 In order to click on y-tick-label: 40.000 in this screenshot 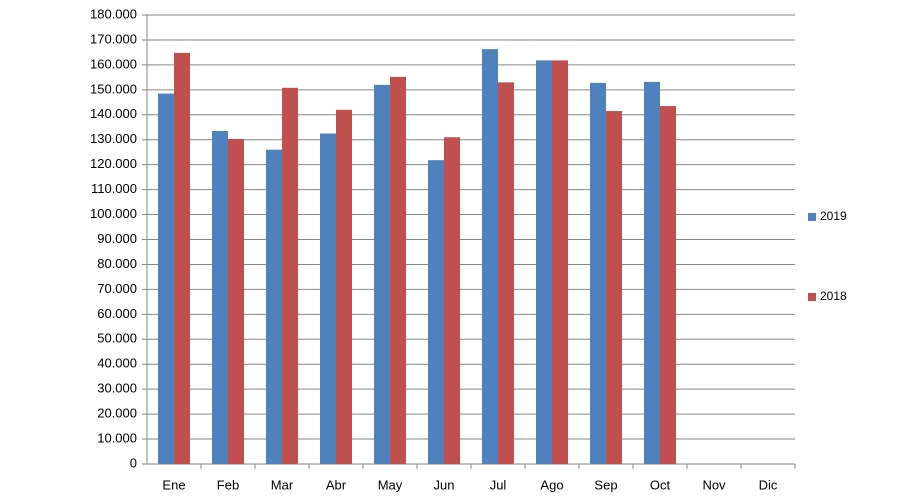, I will do `click(117, 363)`.